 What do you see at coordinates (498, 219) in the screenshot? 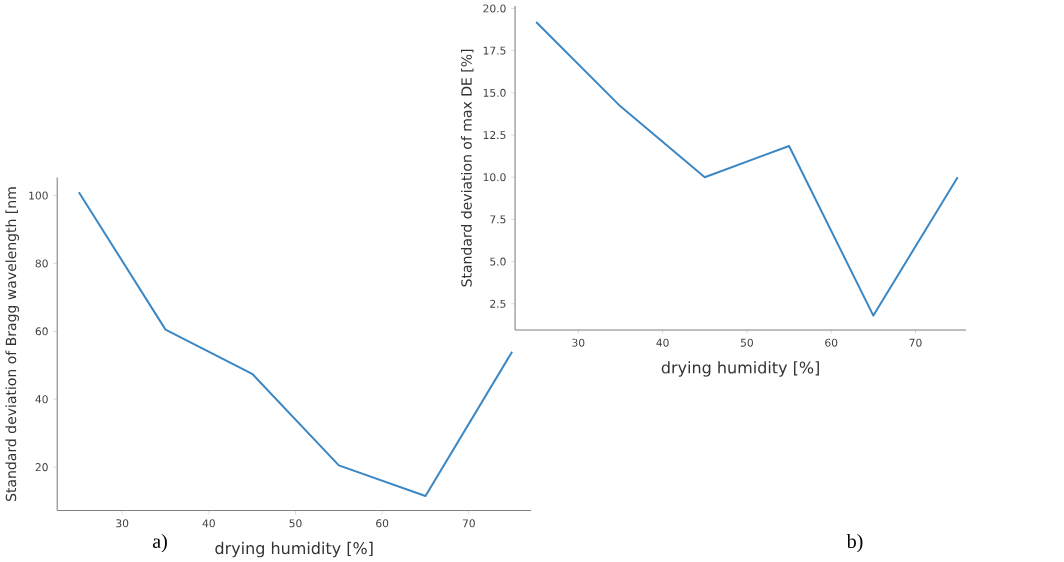
I see `y-tick-label: 7.5` at bounding box center [498, 219].